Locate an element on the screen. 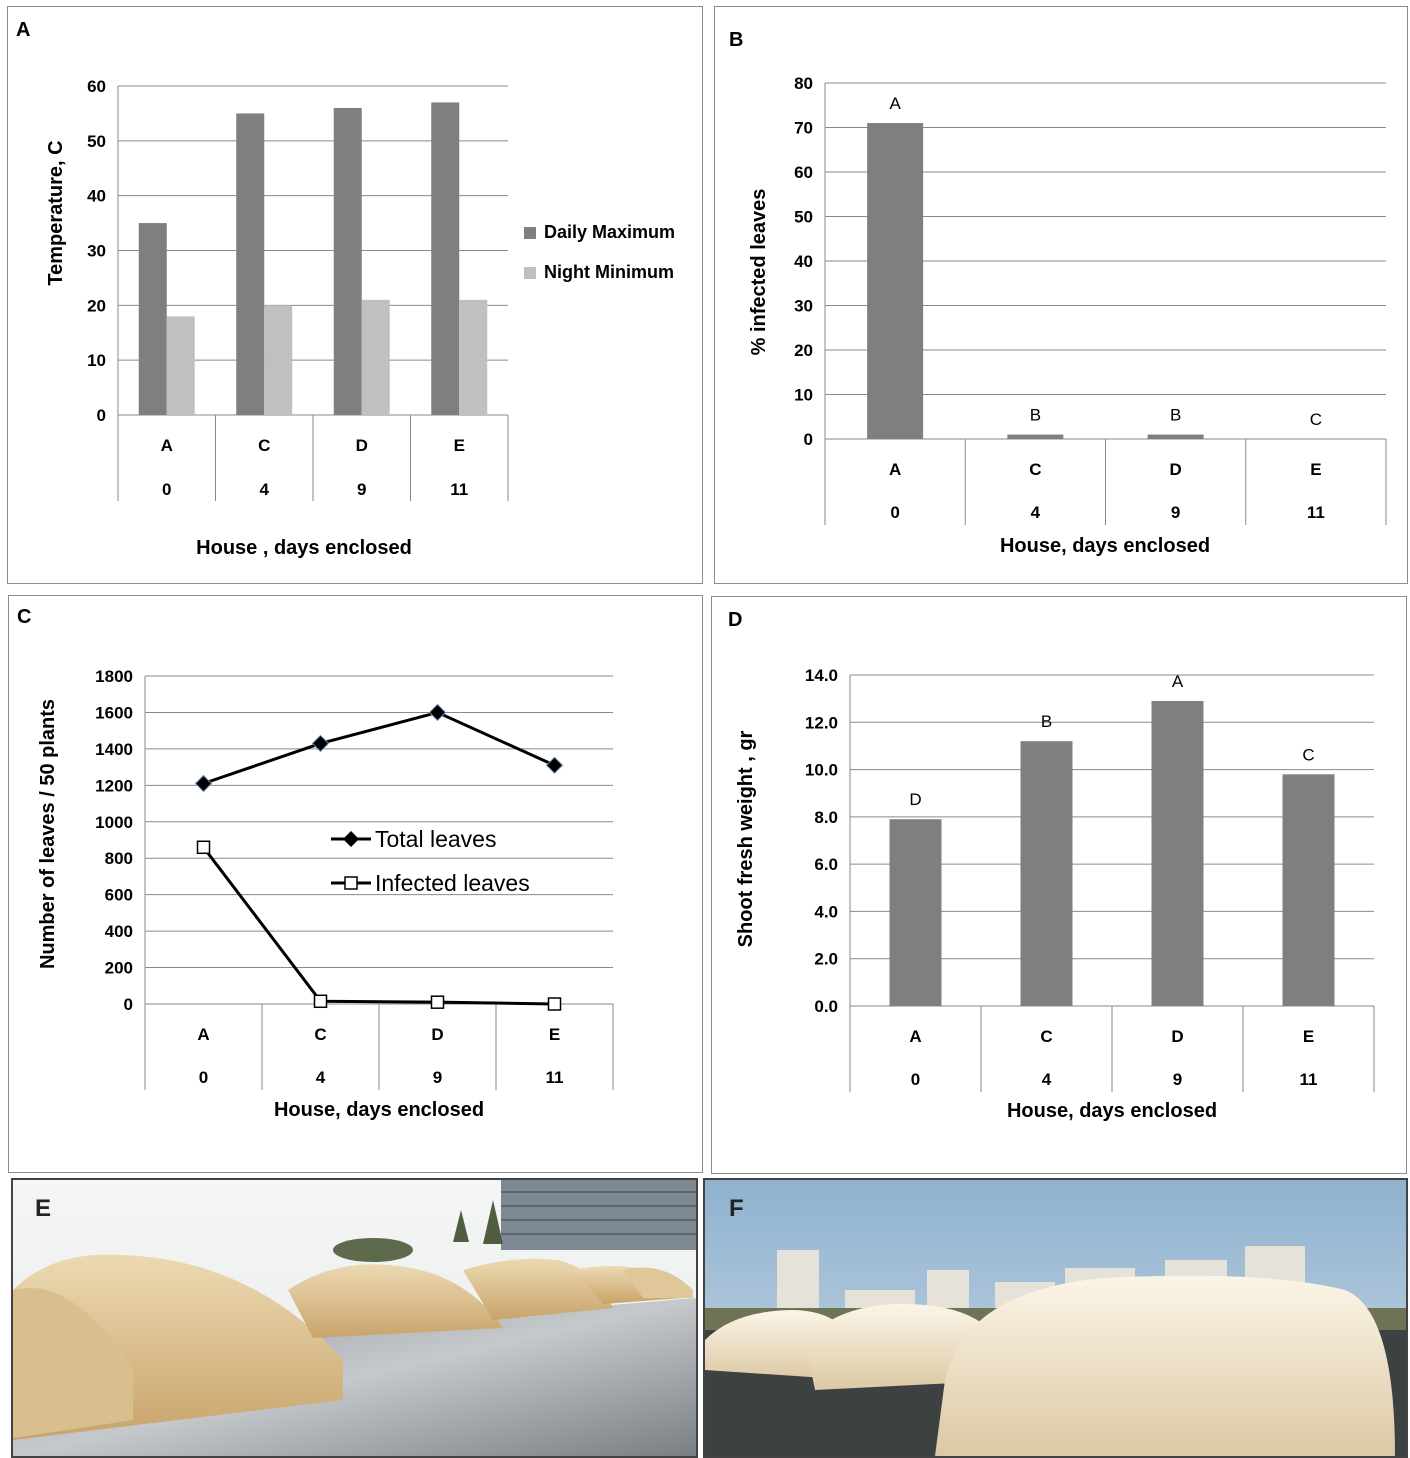  legend-label: Daily Maximum is located at coordinates (609, 232).